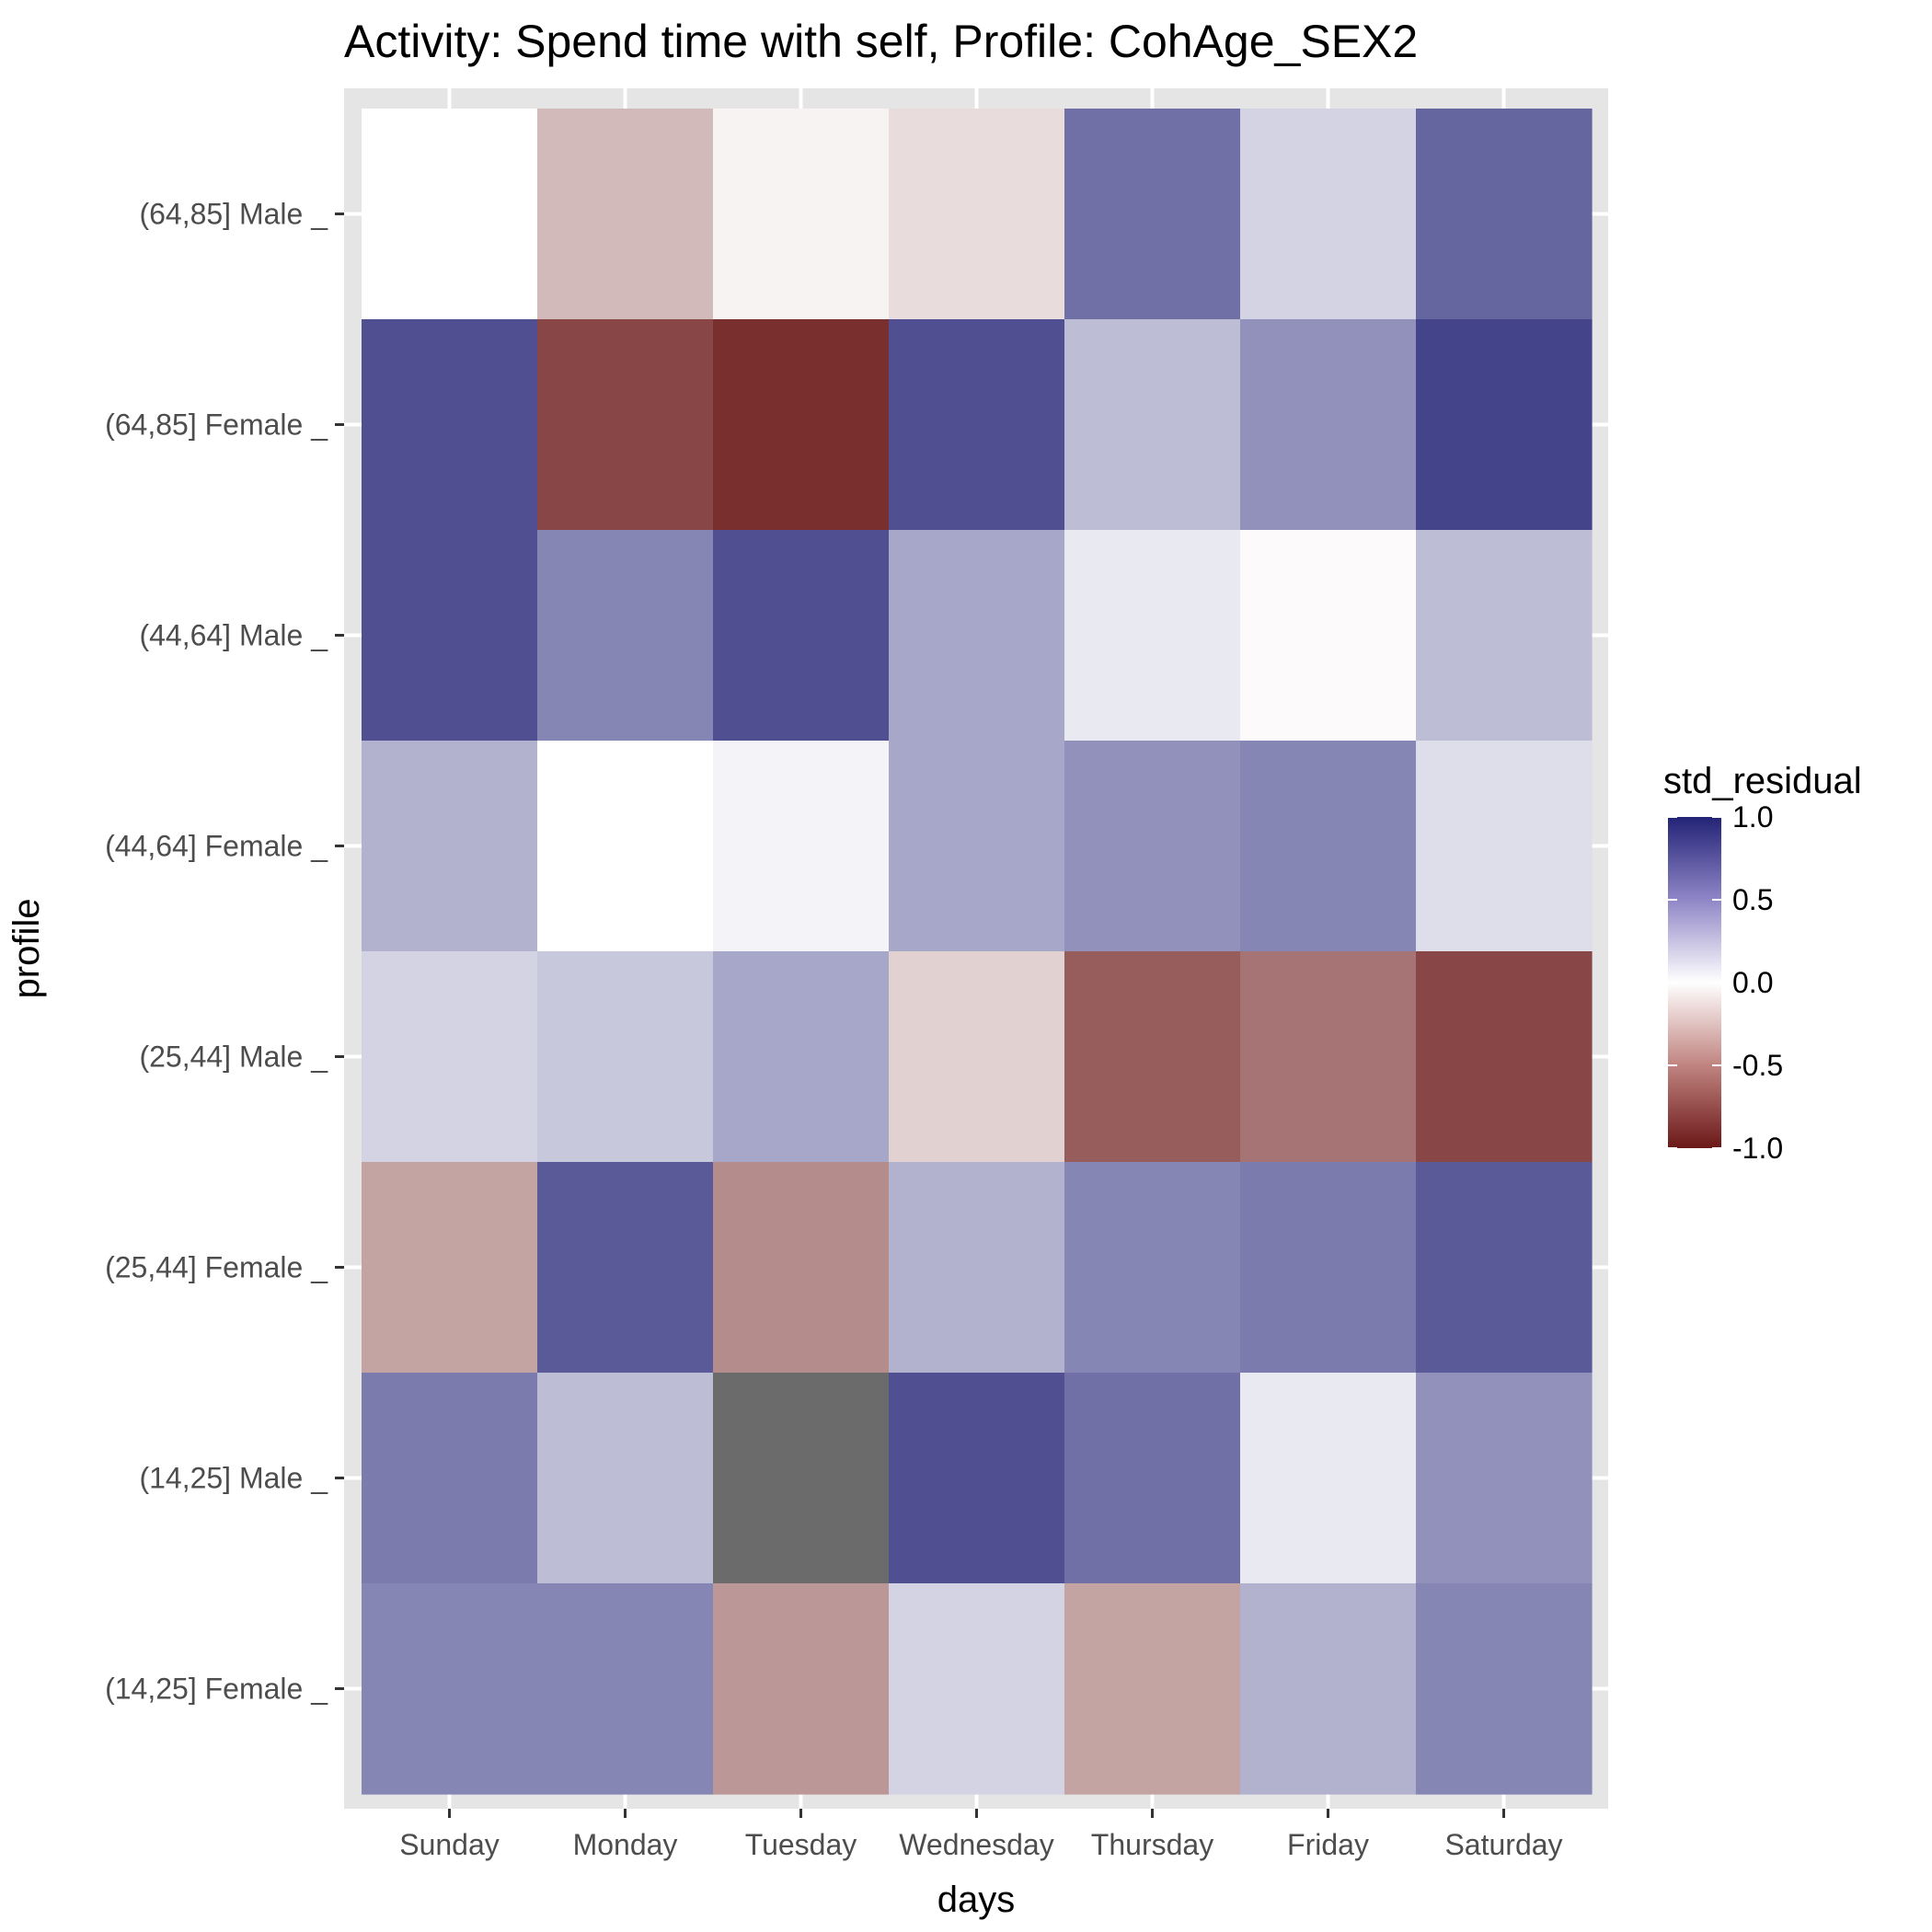 The image size is (1932, 1932). Describe the element at coordinates (976, 1844) in the screenshot. I see `x-tick-label: Wednesday` at that location.